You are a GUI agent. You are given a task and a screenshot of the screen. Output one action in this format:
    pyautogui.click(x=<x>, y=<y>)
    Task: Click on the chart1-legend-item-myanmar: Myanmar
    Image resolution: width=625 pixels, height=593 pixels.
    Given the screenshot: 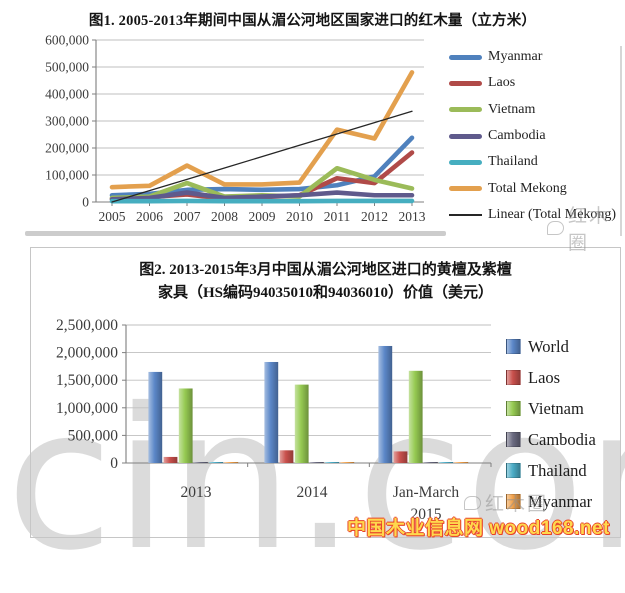 What is the action you would take?
    pyautogui.click(x=532, y=57)
    